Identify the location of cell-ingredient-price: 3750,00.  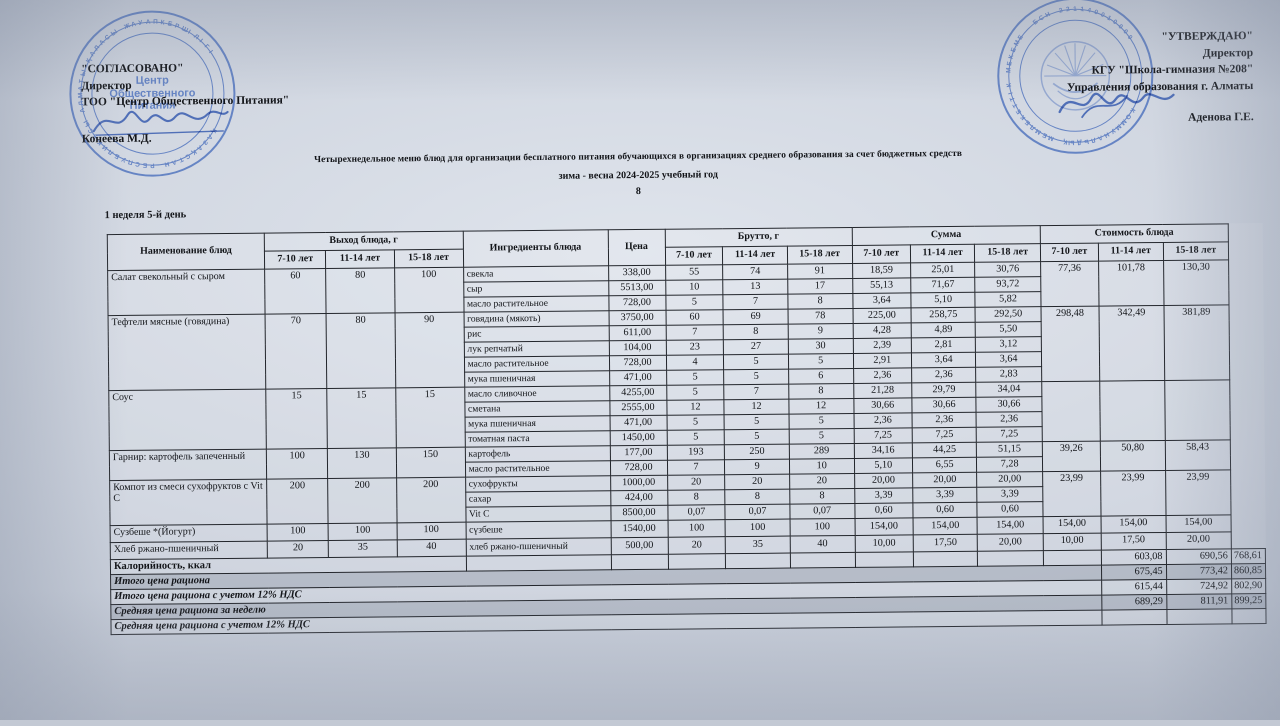
(637, 318).